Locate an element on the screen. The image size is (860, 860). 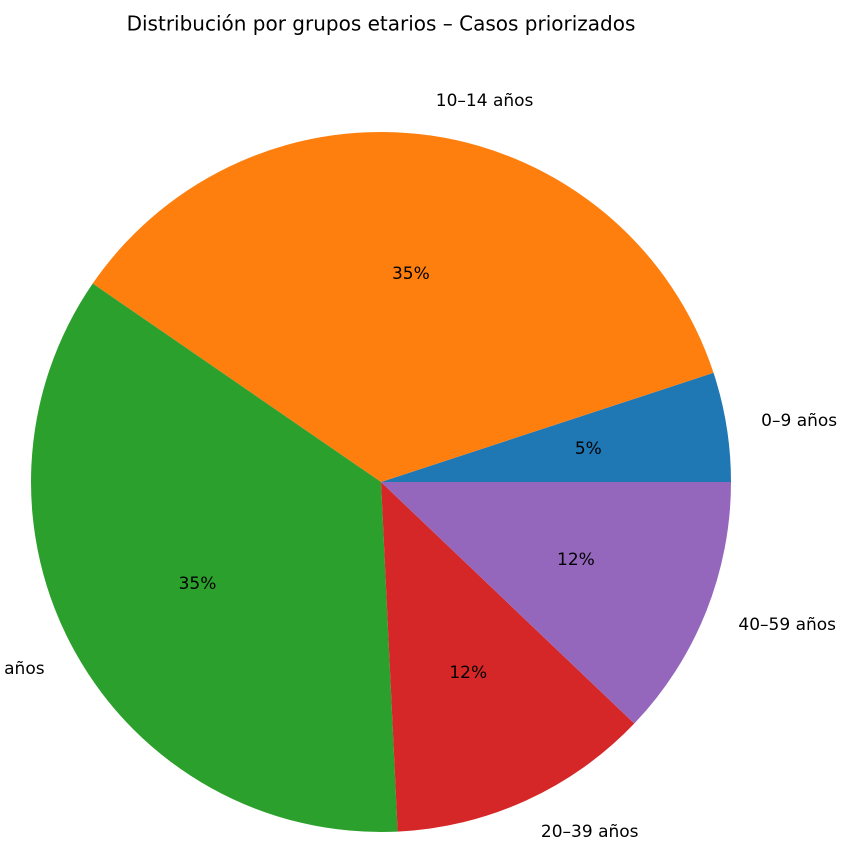
slice-label: 0–9 años is located at coordinates (799, 421).